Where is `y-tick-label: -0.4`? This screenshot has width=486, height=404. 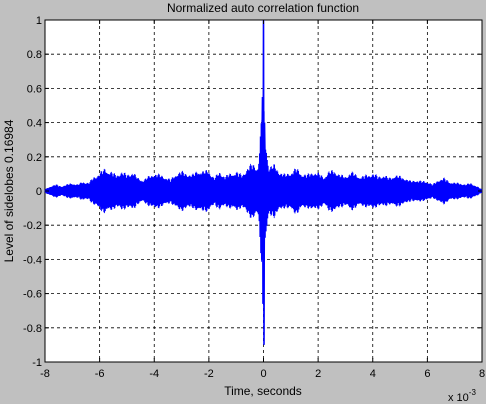
y-tick-label: -0.4 is located at coordinates (32, 260).